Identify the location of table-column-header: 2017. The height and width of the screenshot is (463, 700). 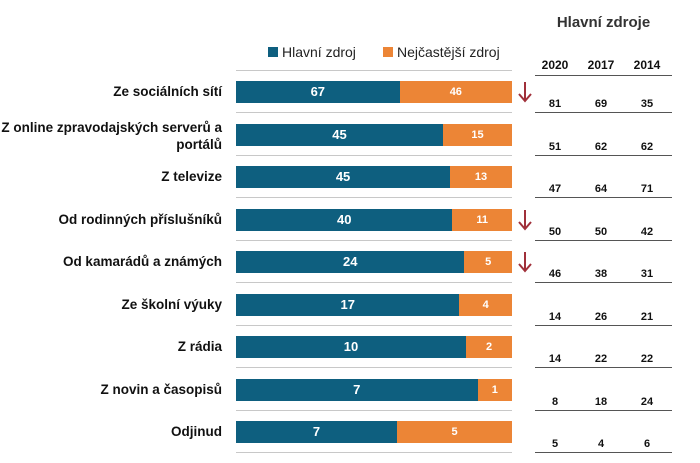
(601, 65).